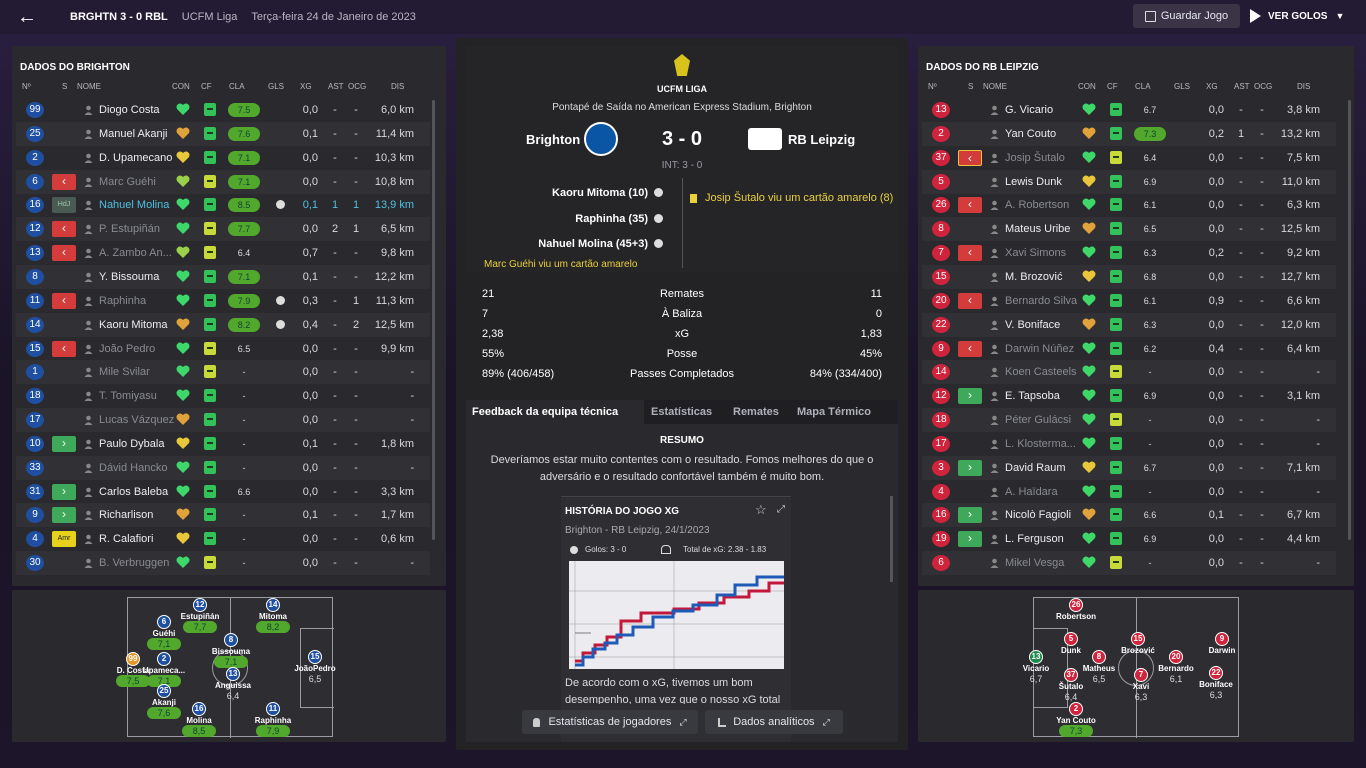 Image resolution: width=1366 pixels, height=768 pixels. Describe the element at coordinates (129, 229) in the screenshot. I see `player-name: P. Estupiñán` at that location.